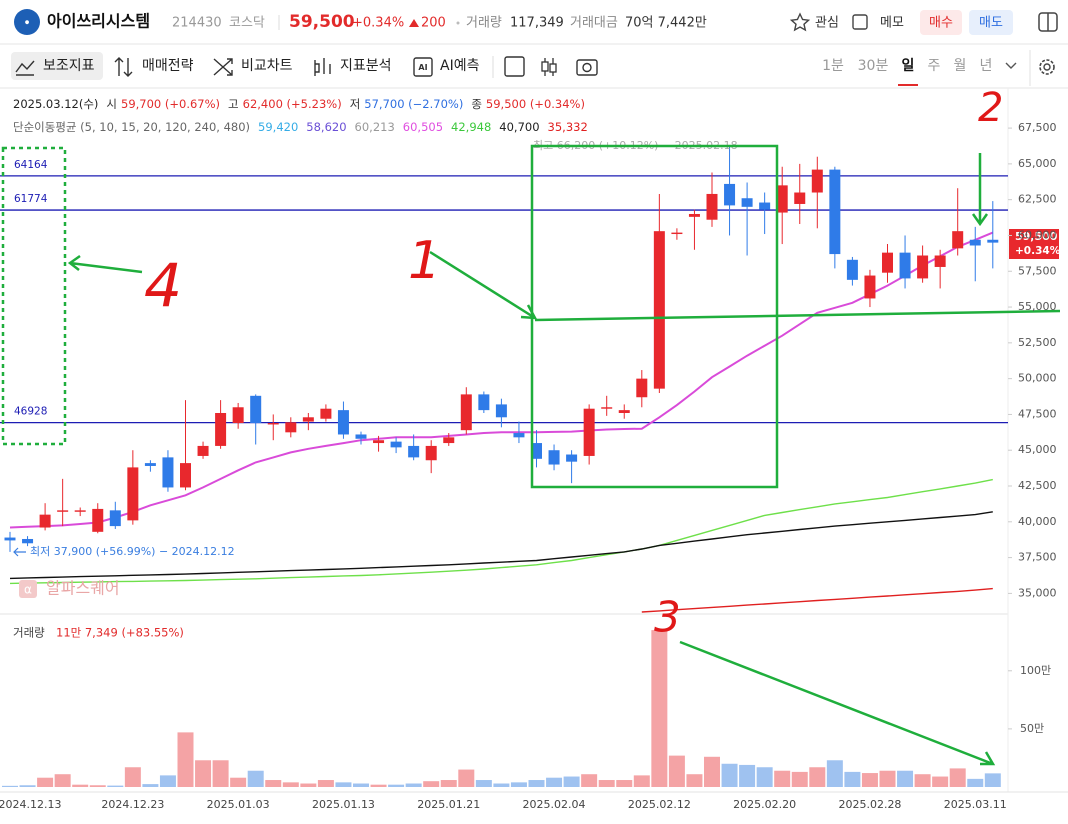 This screenshot has height=824, width=1068. I want to click on x-tick-label: 2025.02.28, so click(869, 804).